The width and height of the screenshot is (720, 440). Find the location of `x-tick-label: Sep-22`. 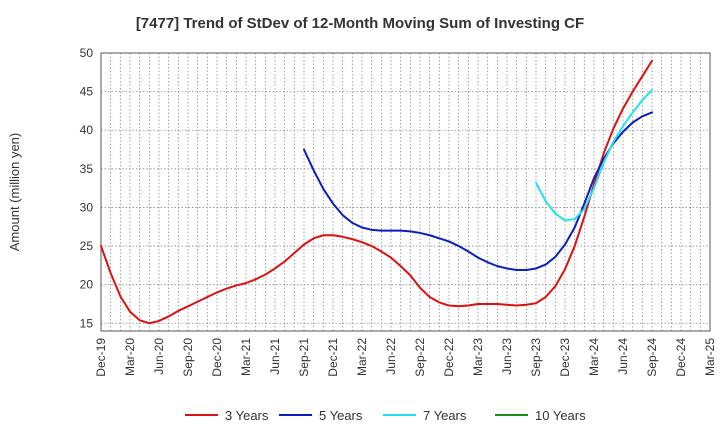

x-tick-label: Sep-22 is located at coordinates (420, 357).